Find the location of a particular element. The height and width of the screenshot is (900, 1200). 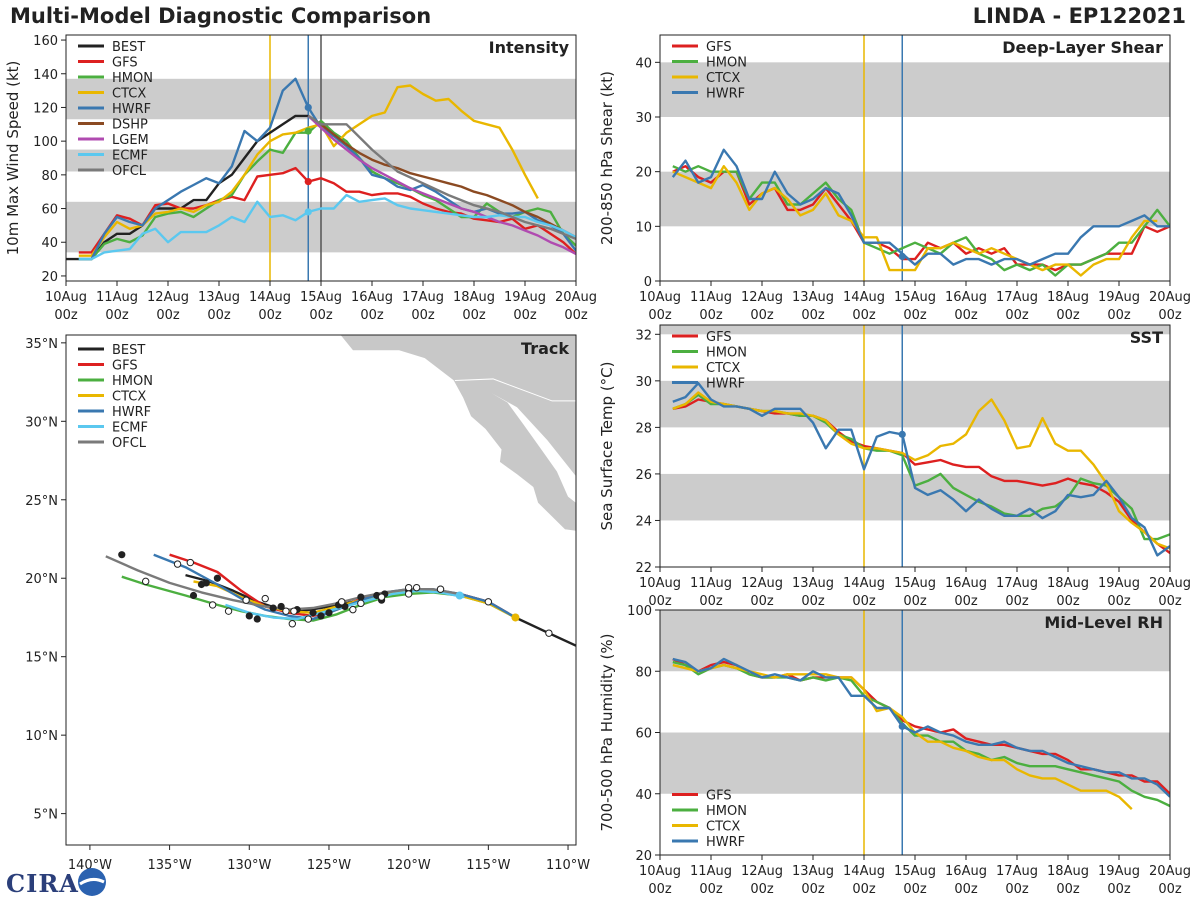

rh-xtick-label: 20Aug is located at coordinates (1170, 871).